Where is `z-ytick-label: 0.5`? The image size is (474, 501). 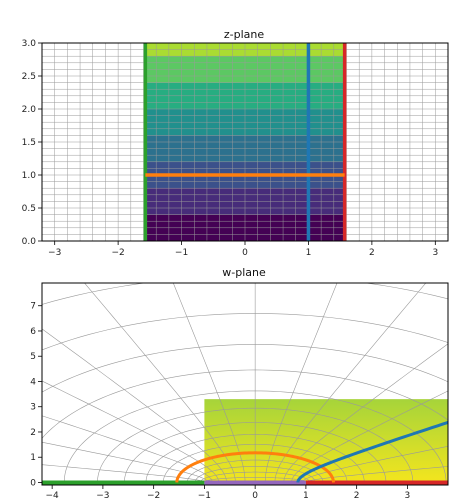
z-ytick-label: 0.5 is located at coordinates (29, 209).